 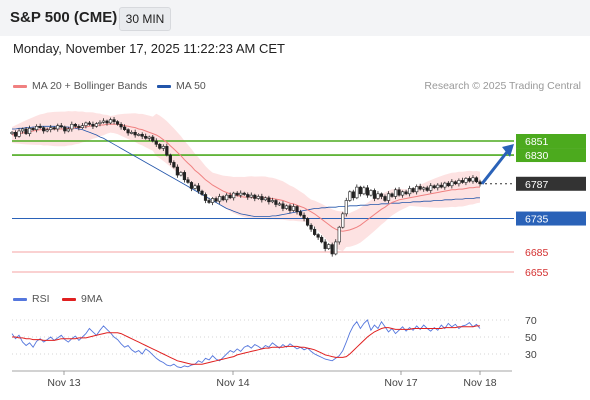 I want to click on level-label-6655: 6655, so click(x=537, y=273).